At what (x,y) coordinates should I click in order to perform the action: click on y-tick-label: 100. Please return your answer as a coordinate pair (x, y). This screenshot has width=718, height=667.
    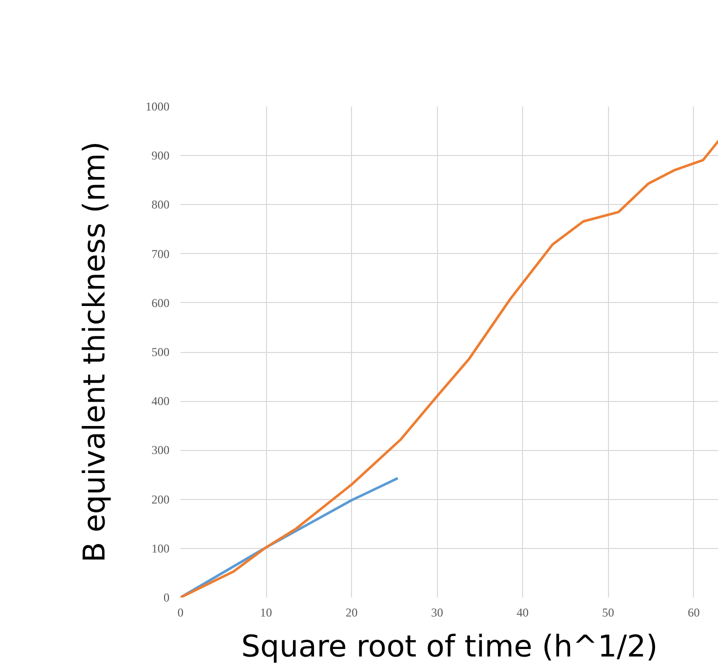
    Looking at the image, I should click on (161, 548).